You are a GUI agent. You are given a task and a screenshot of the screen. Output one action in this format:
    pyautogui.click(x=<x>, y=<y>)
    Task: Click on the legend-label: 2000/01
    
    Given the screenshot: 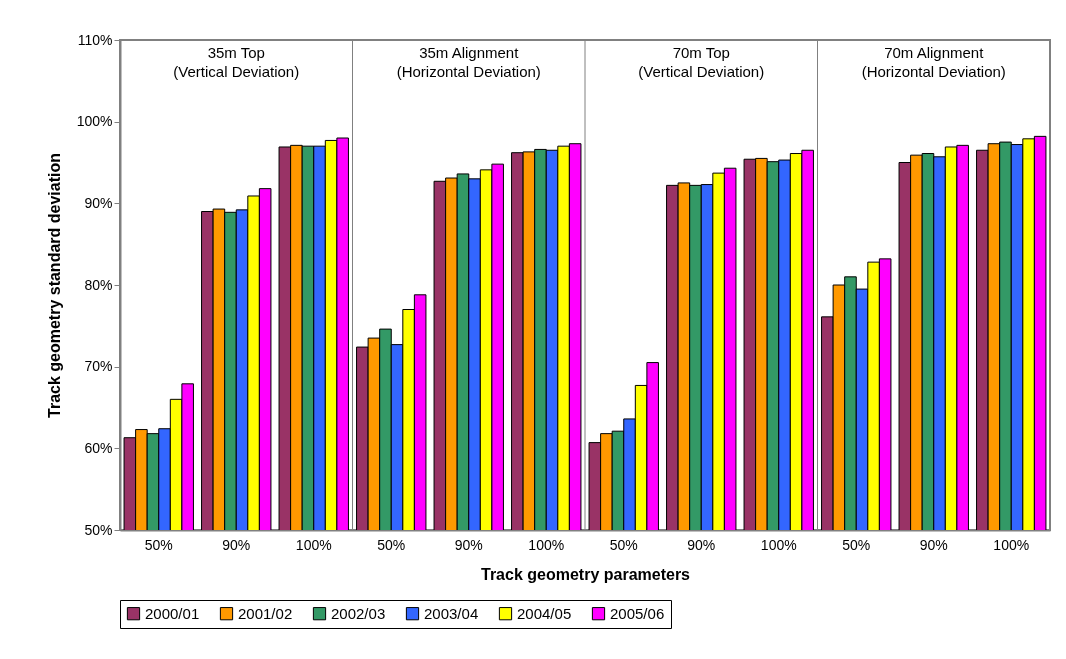 What is the action you would take?
    pyautogui.click(x=172, y=613)
    